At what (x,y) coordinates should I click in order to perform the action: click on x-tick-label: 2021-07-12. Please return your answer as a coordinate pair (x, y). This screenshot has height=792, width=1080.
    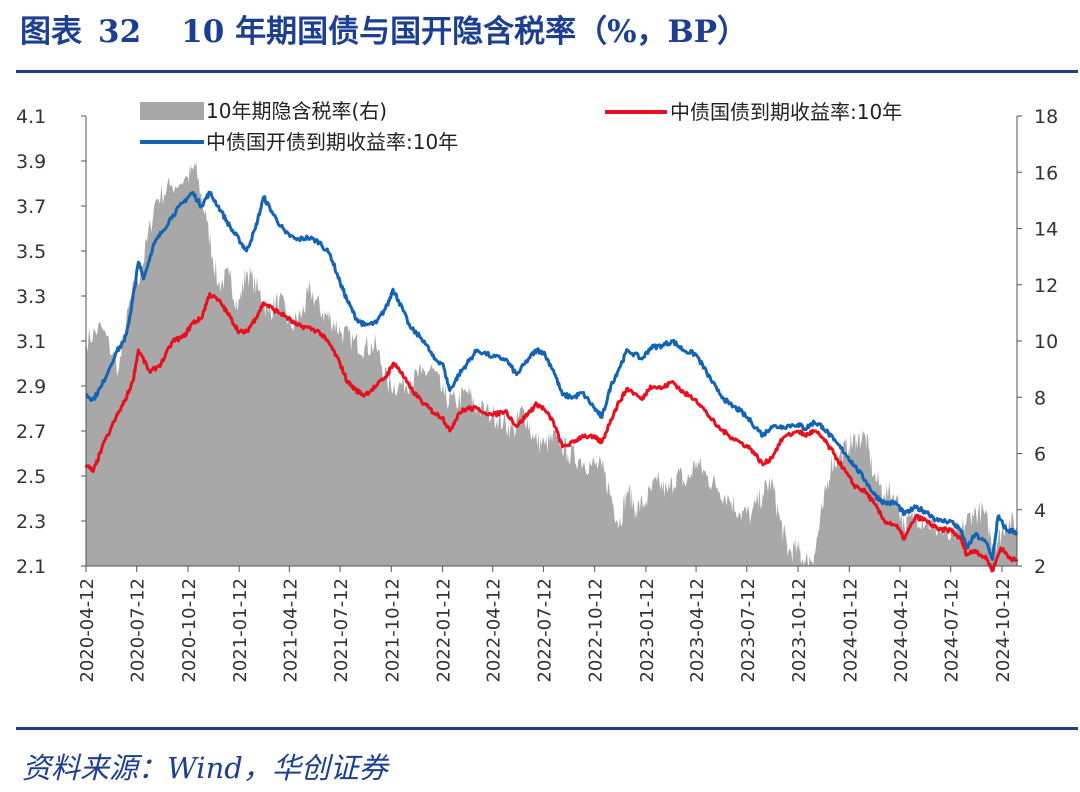
    Looking at the image, I should click on (341, 630).